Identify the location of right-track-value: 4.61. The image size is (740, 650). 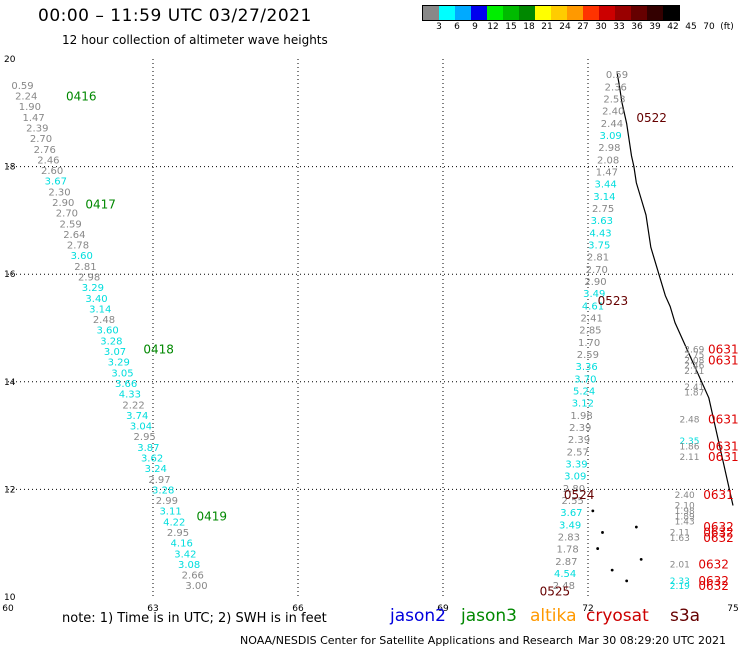
(593, 306).